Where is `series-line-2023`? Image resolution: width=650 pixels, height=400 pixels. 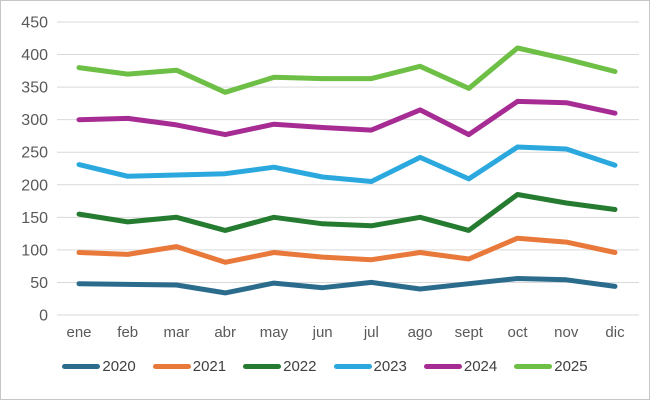 series-line-2023 is located at coordinates (347, 164).